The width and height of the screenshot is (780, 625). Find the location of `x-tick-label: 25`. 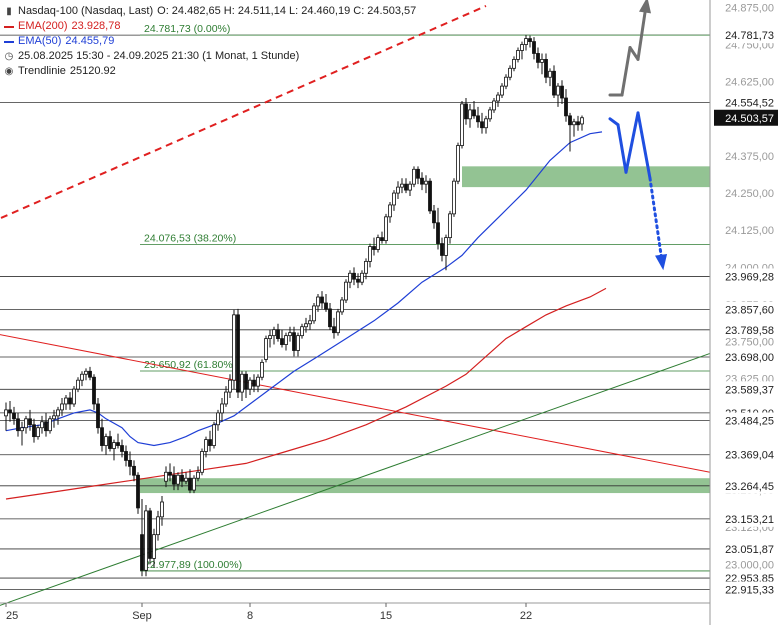

x-tick-label: 25 is located at coordinates (12, 616).